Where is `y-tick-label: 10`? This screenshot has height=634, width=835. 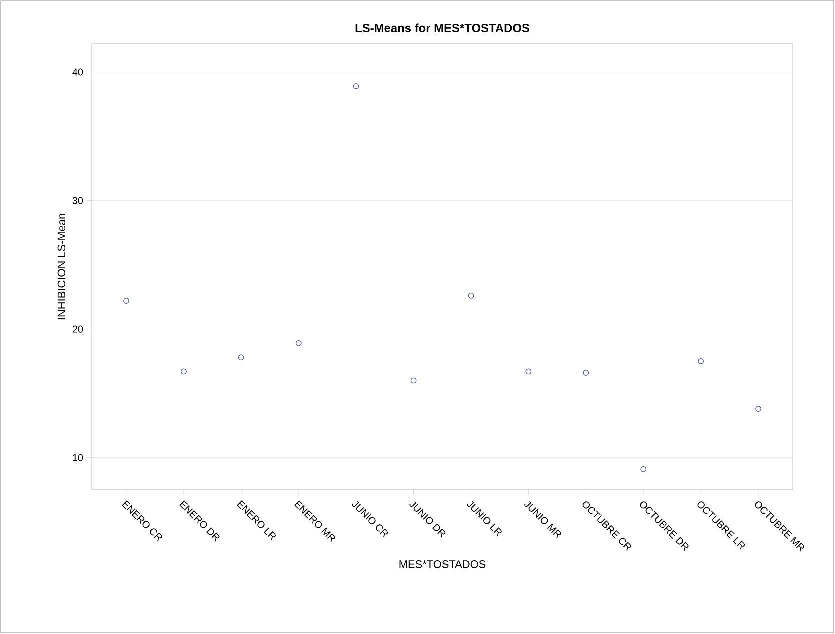 y-tick-label: 10 is located at coordinates (78, 458).